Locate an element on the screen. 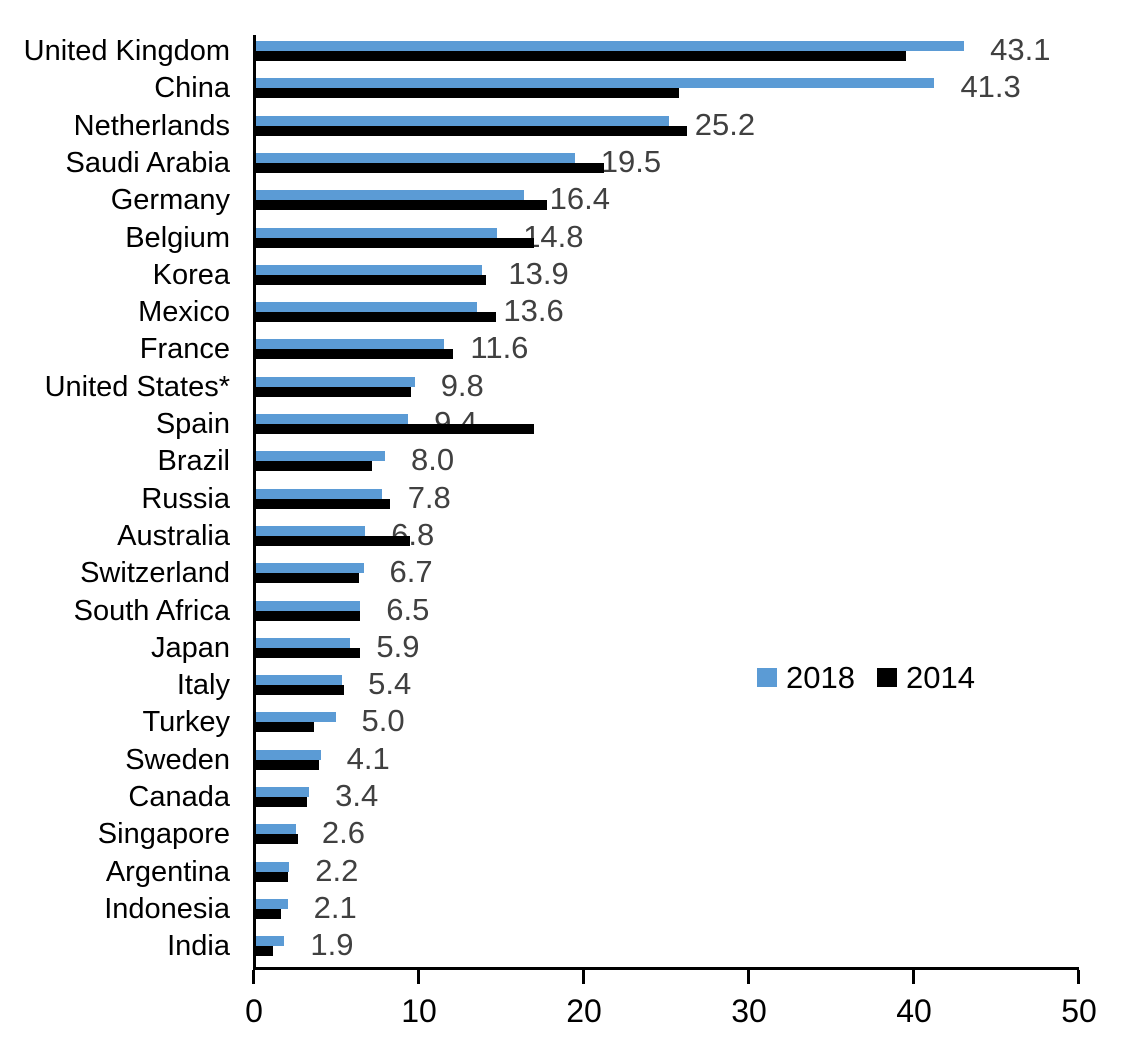 This screenshot has width=1123, height=1041. x-tick-label: 20 is located at coordinates (584, 1011).